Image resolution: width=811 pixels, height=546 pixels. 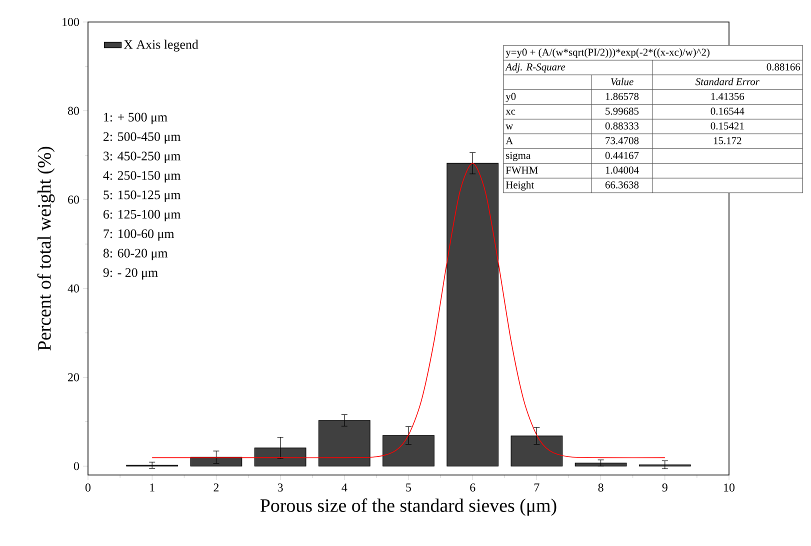 I want to click on annotation: 2: 500-450 μm, so click(x=142, y=138).